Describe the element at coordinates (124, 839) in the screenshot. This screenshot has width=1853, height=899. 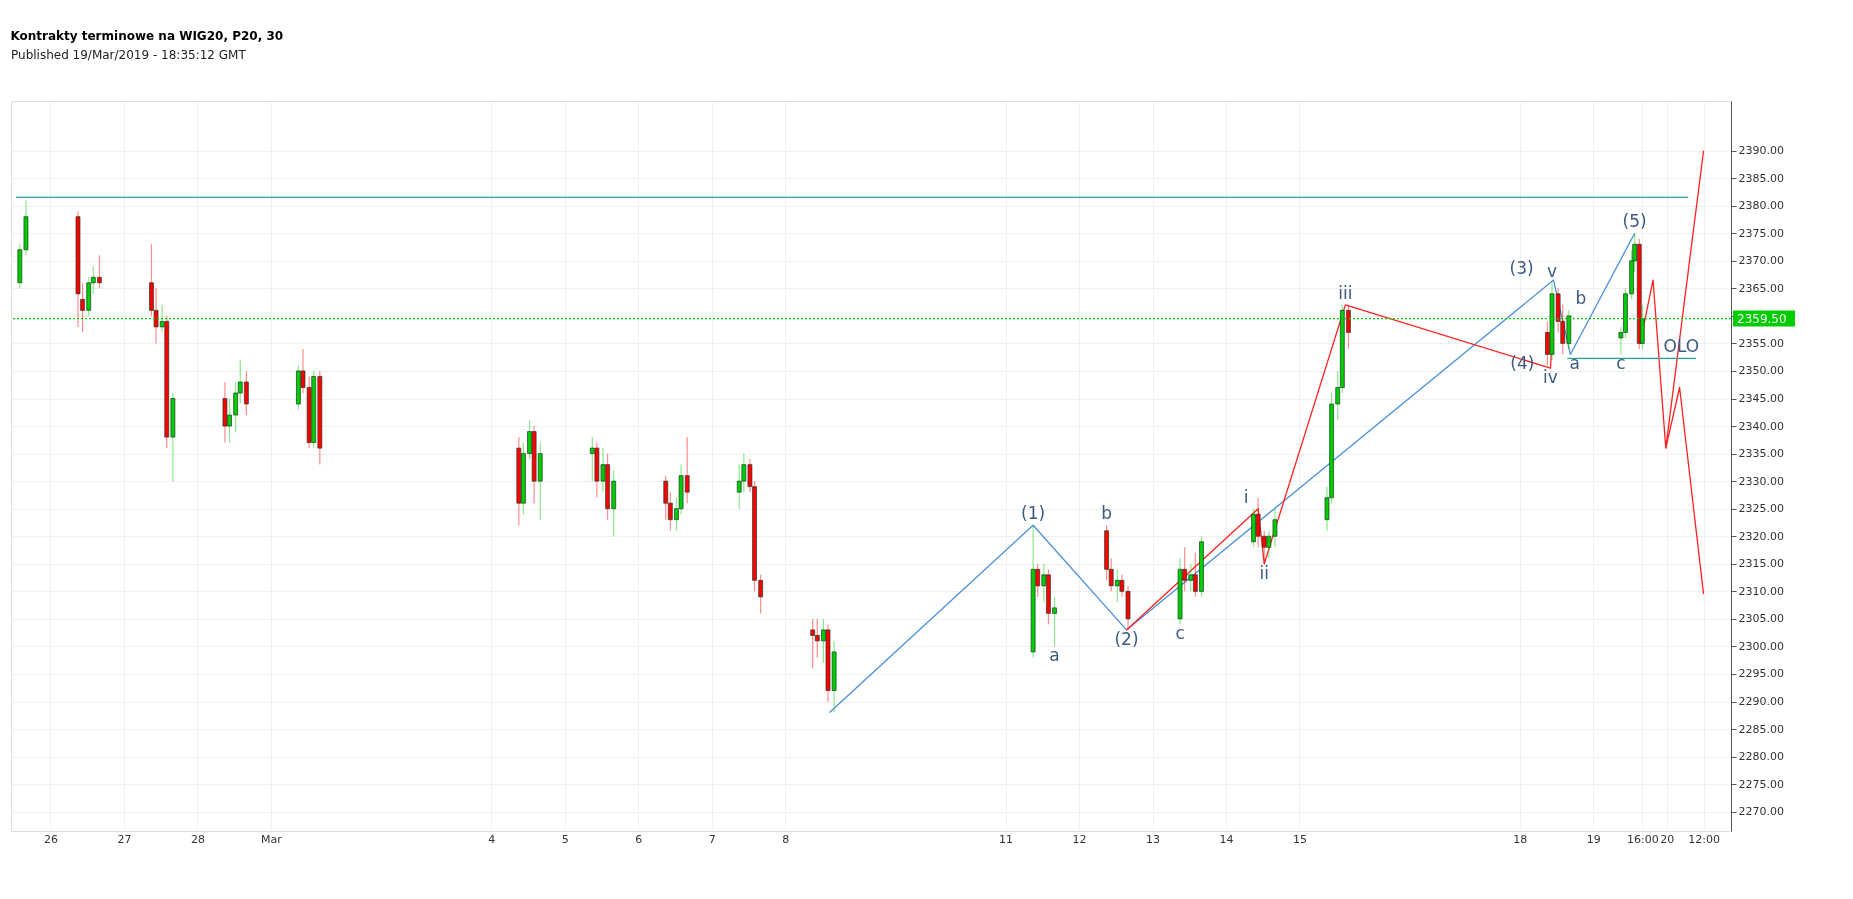
I see `x-tick-label: 27` at that location.